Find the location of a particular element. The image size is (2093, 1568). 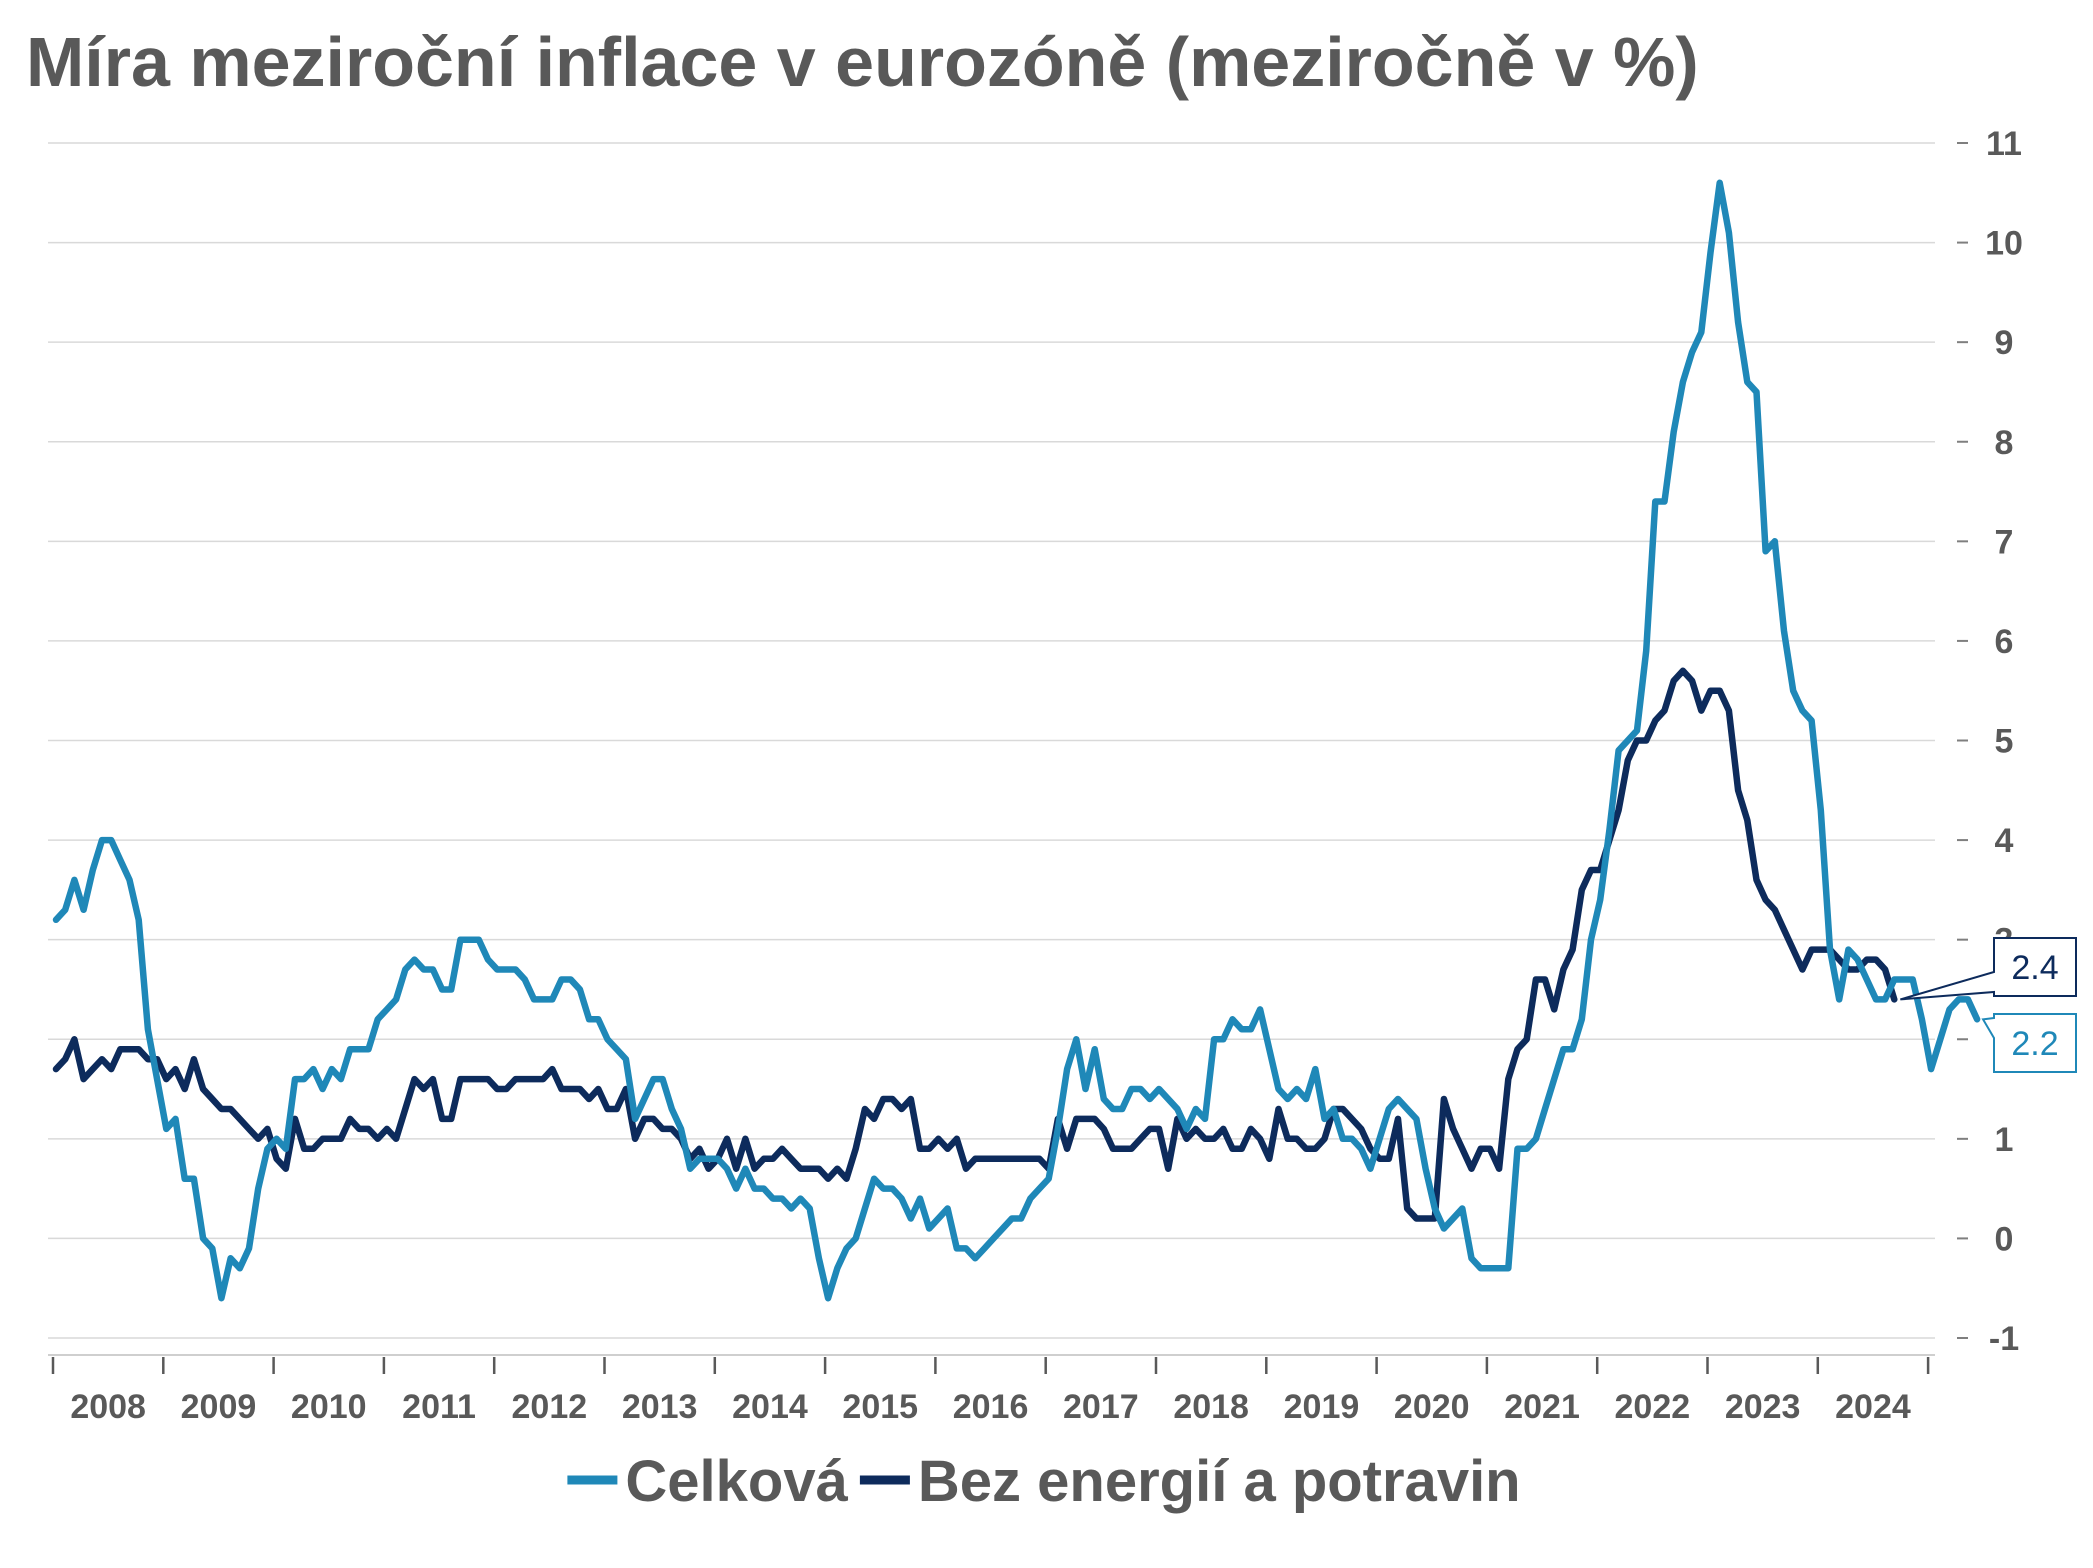

x-tick-label: 2015 is located at coordinates (880, 1407).